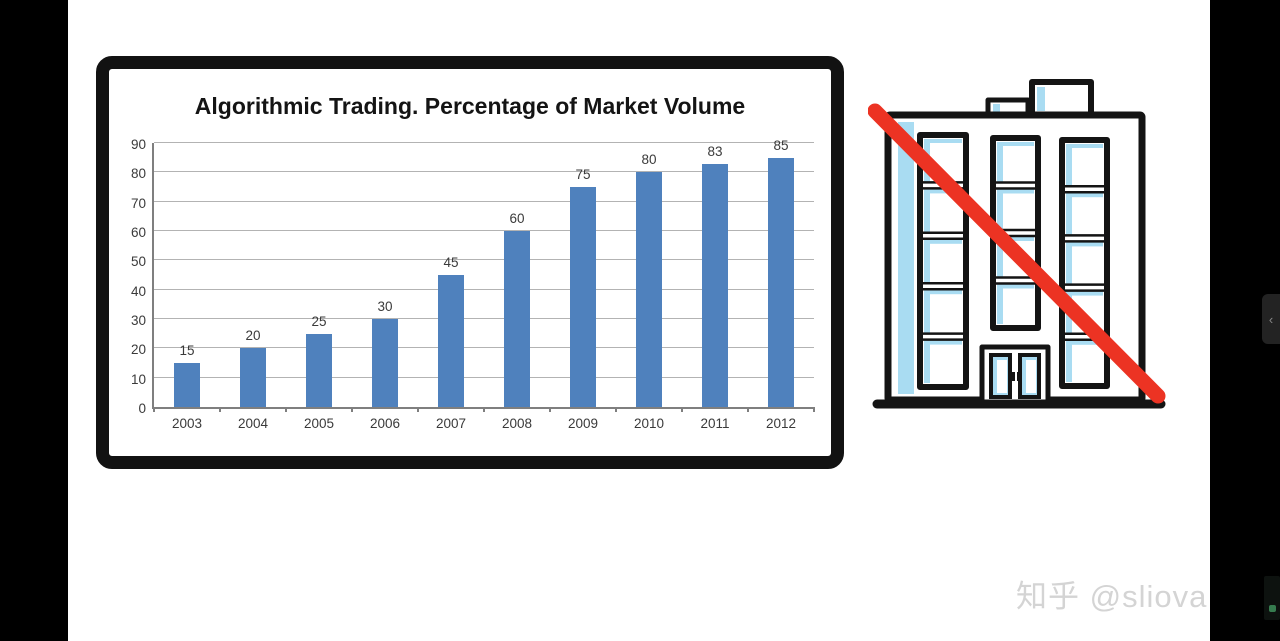  I want to click on bar-value-label: 30, so click(385, 306).